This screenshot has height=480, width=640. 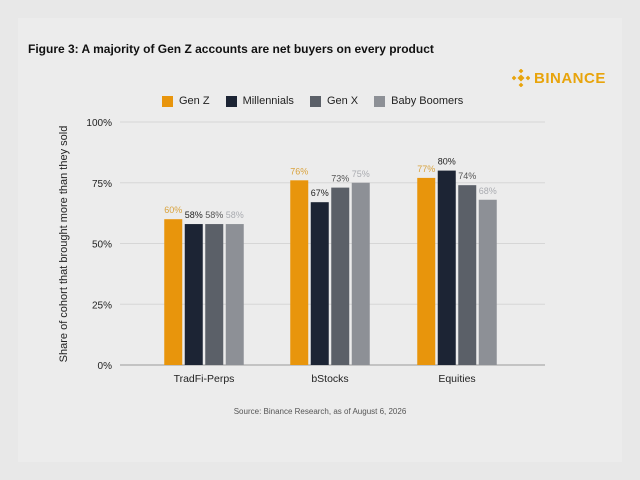 I want to click on x-tick-label: Equities, so click(x=456, y=379).